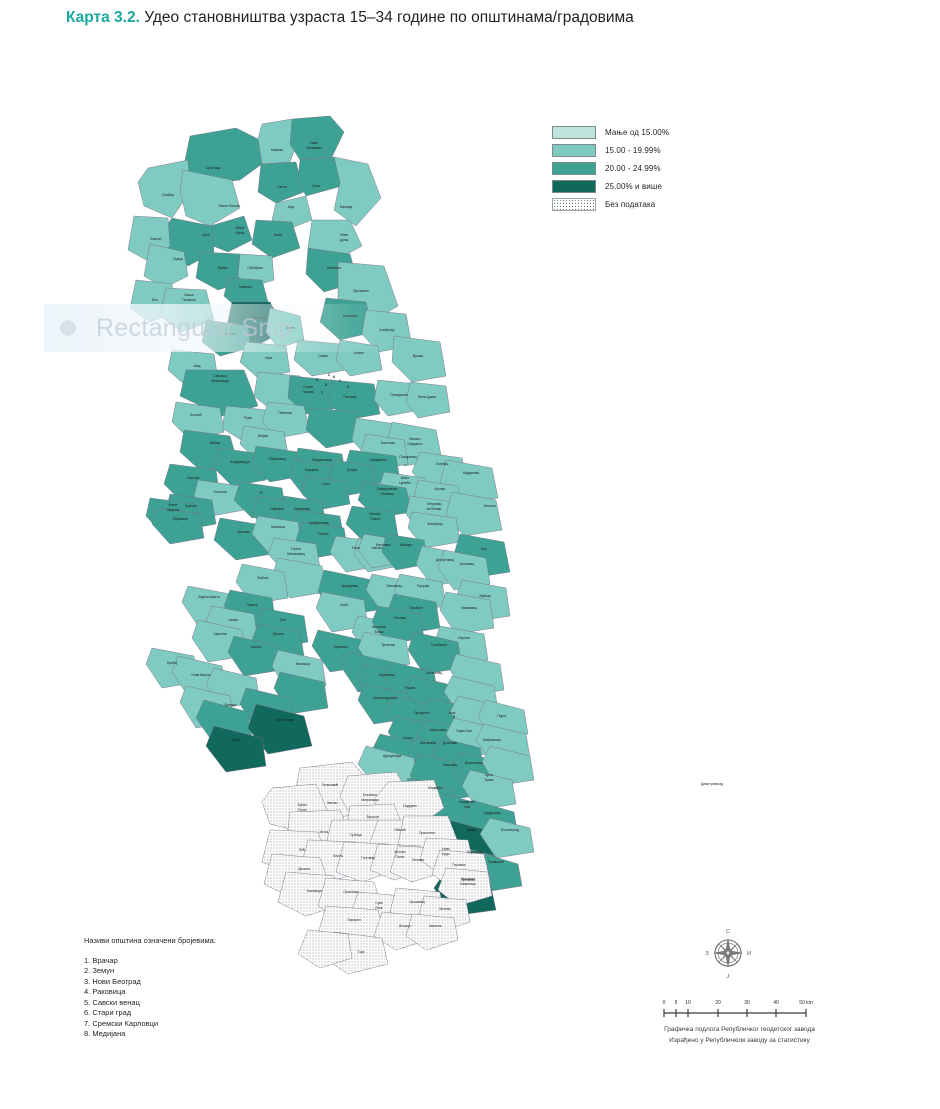 The width and height of the screenshot is (940, 1109). Describe the element at coordinates (329, 375) in the screenshot. I see `svg-text: 2` at that location.